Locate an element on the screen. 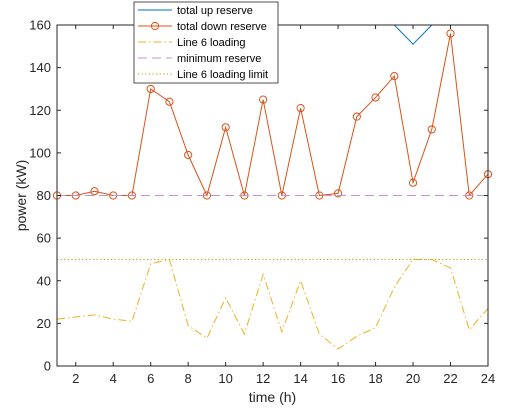 The height and width of the screenshot is (409, 506). x-axis-label: time (h) is located at coordinates (272, 397).